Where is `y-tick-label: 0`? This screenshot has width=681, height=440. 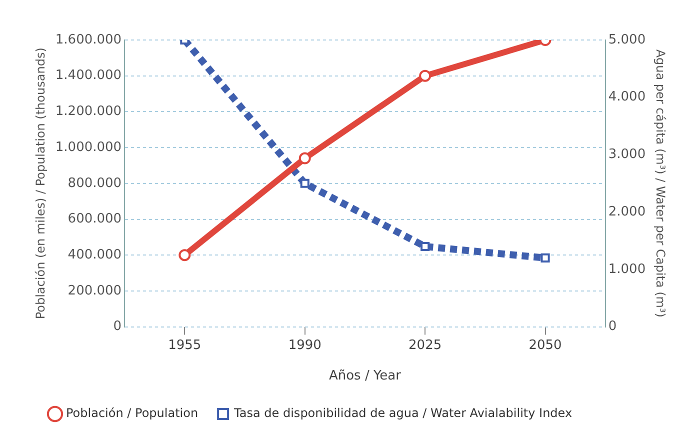
y-tick-label: 0 is located at coordinates (117, 326).